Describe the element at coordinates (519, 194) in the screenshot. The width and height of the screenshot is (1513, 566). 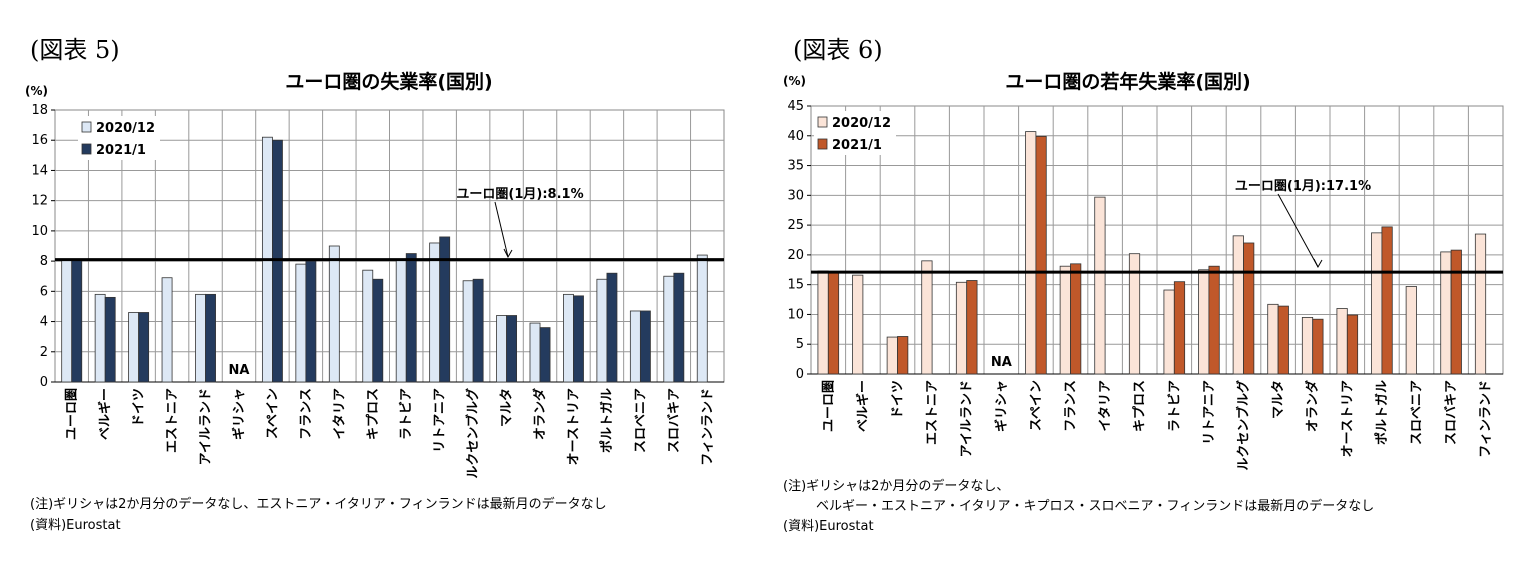
I see `reference-line-label: ユーロ圏(1月):8.1%` at that location.